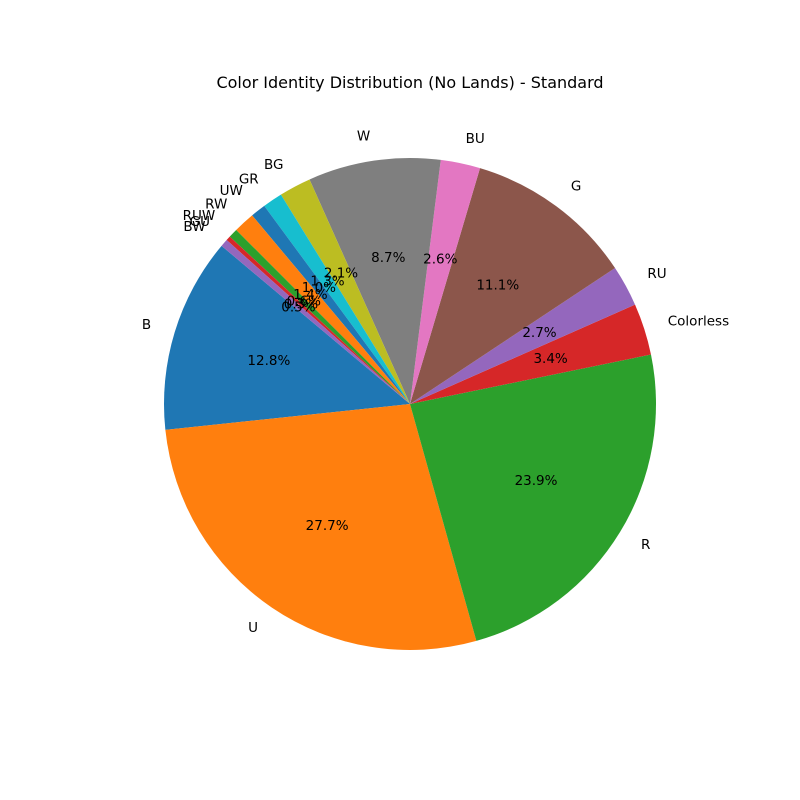  I want to click on pie-slice-bw, so click(315, 322).